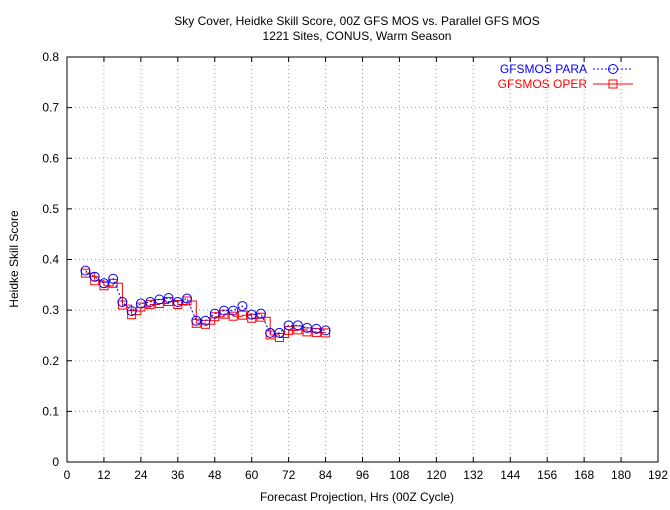  I want to click on chart-subtitle: 1221 Sites, CONUS, Warm Season, so click(357, 36).